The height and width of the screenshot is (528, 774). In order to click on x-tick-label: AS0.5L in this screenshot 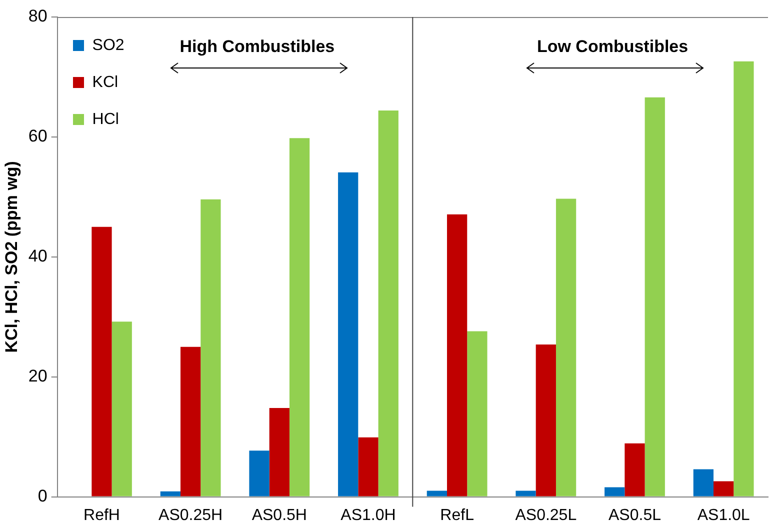, I will do `click(635, 515)`.